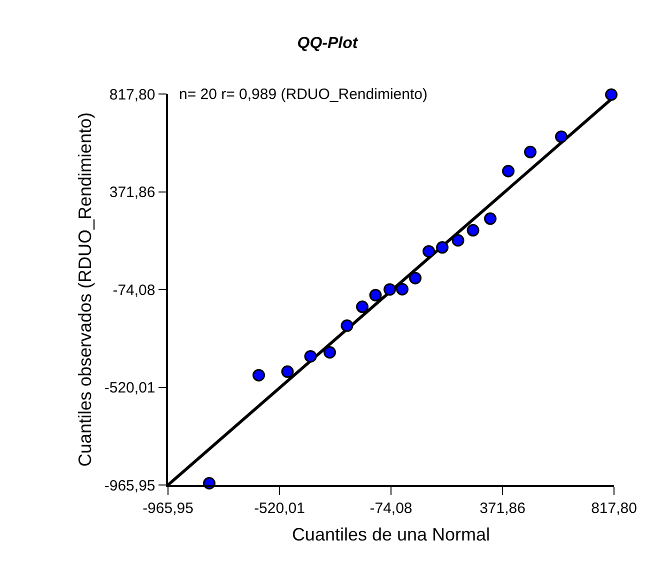  Describe the element at coordinates (279, 508) in the screenshot. I see `x-tick-label: -520,01` at that location.